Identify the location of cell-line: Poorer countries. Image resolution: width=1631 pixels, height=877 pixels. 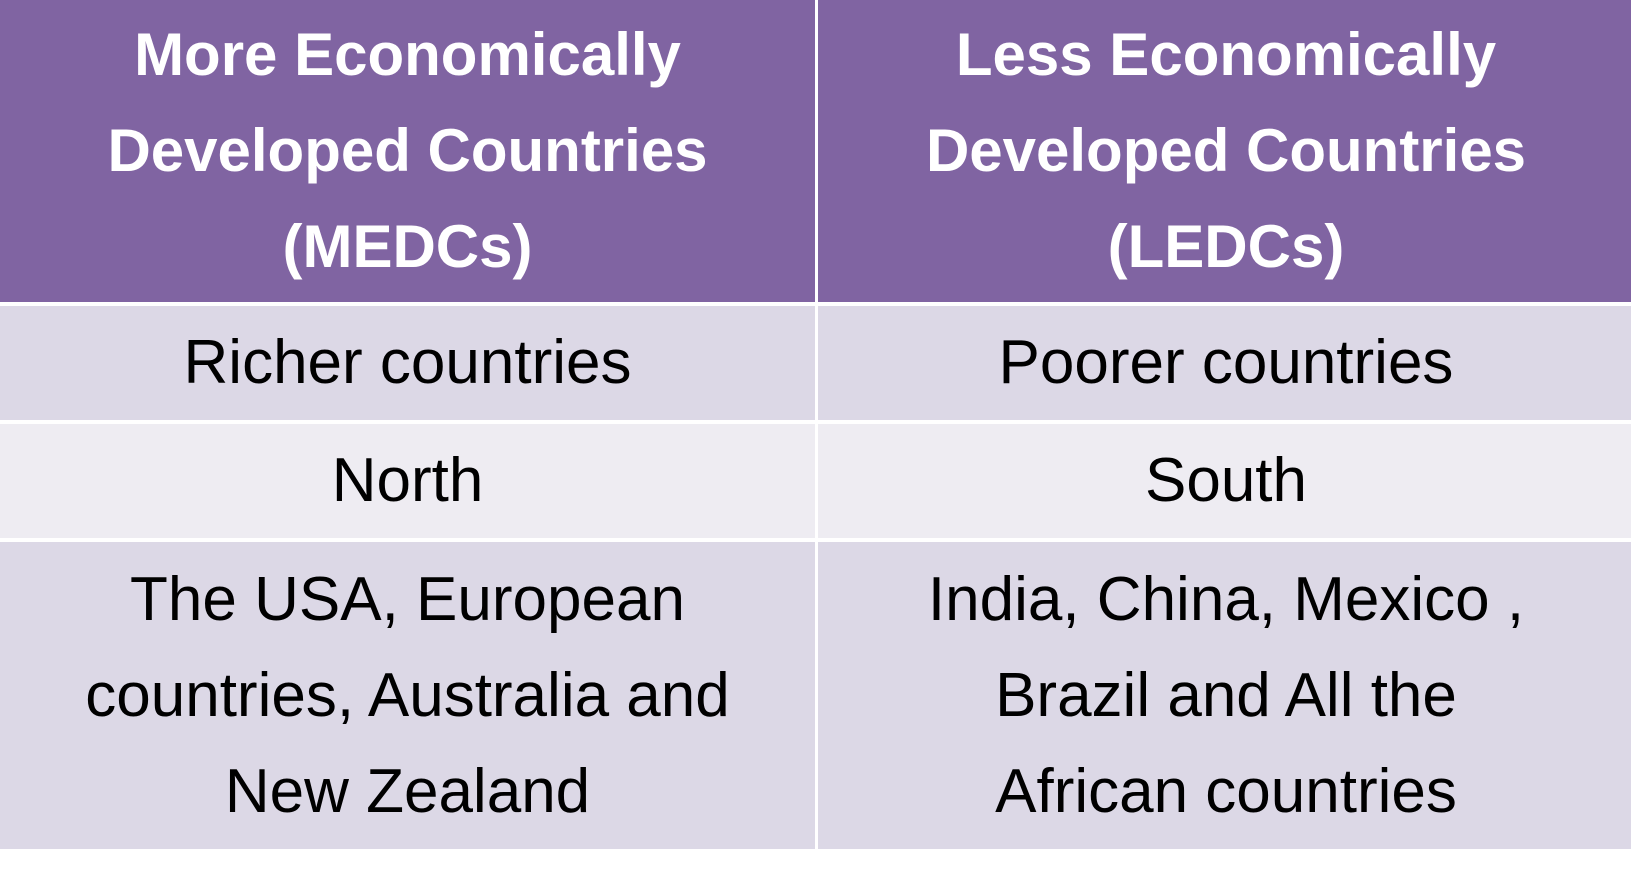
(1226, 362).